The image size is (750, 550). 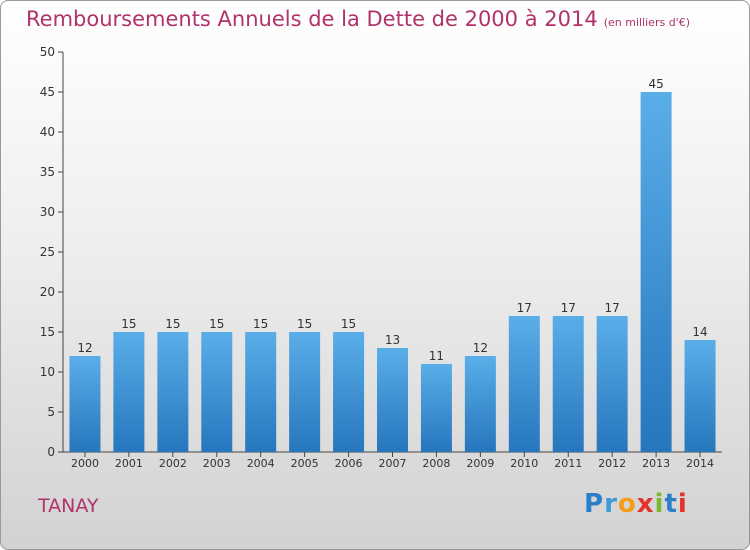 I want to click on x-tick-label: 2000, so click(x=85, y=463).